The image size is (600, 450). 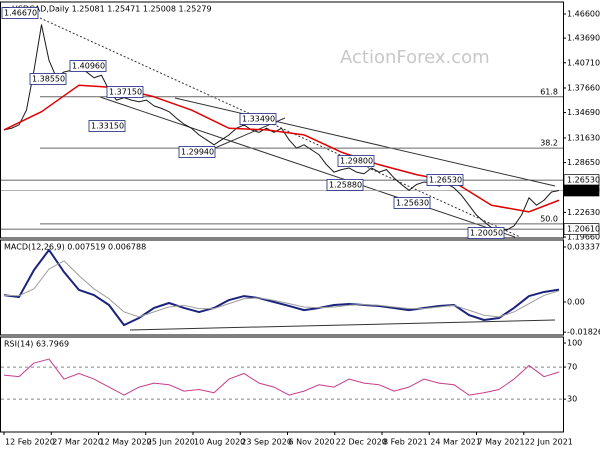 What do you see at coordinates (549, 218) in the screenshot?
I see `fib-label: 50.0` at bounding box center [549, 218].